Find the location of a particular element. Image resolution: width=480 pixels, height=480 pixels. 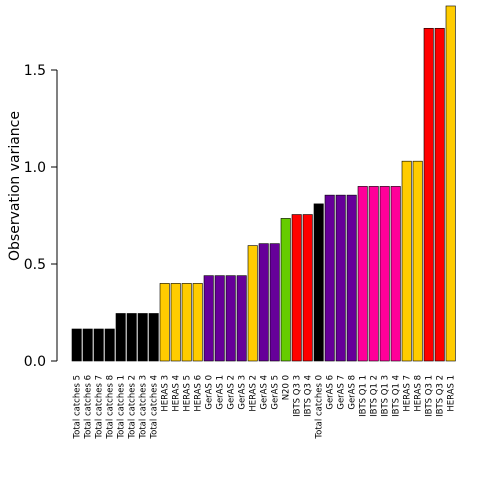

x-tick-label: HERAS 1 is located at coordinates (452, 393).